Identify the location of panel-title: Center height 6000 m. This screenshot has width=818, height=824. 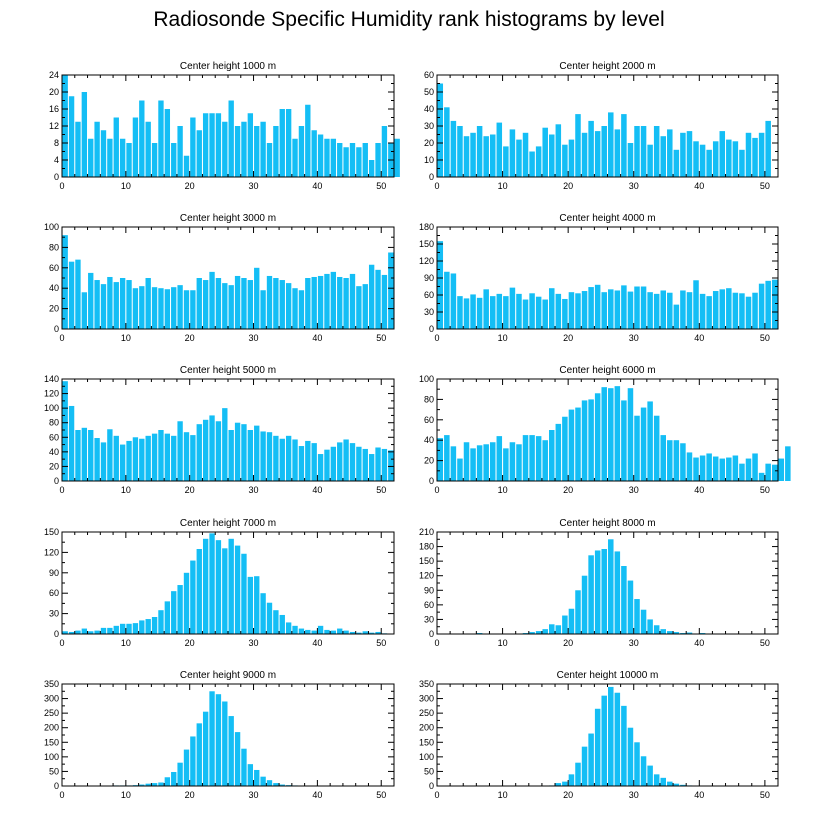
(607, 370).